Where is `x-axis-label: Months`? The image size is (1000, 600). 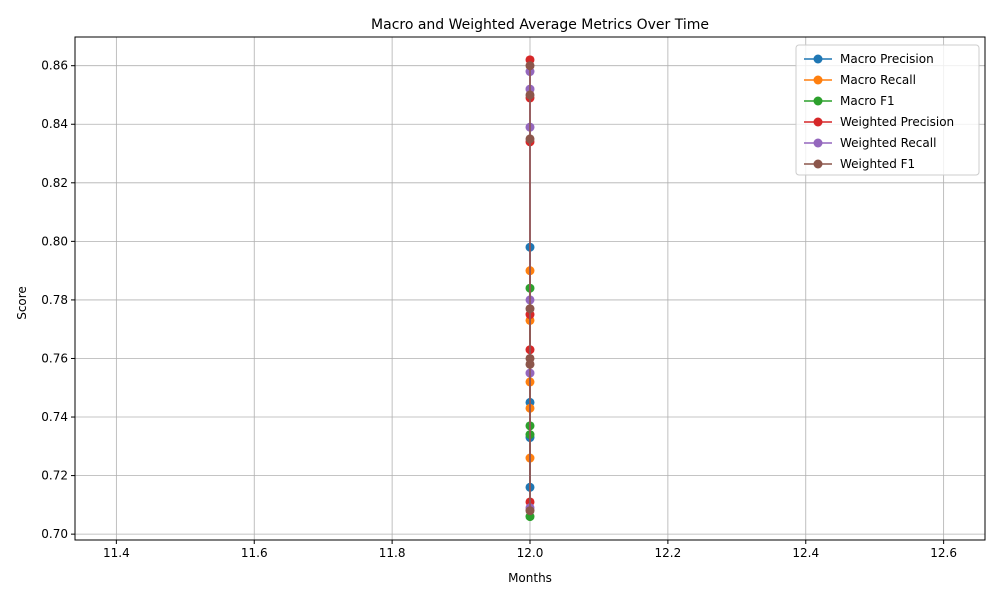 x-axis-label: Months is located at coordinates (530, 578).